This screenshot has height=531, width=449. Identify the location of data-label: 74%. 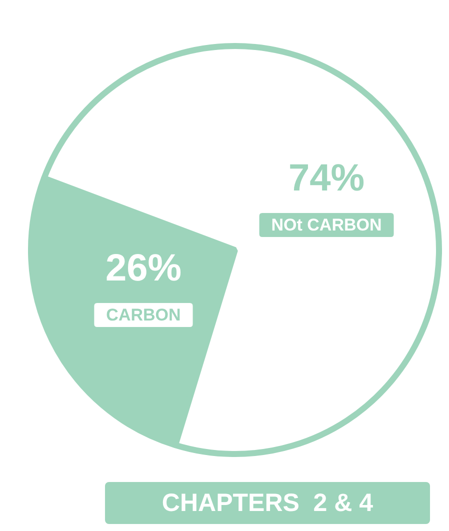
(326, 178).